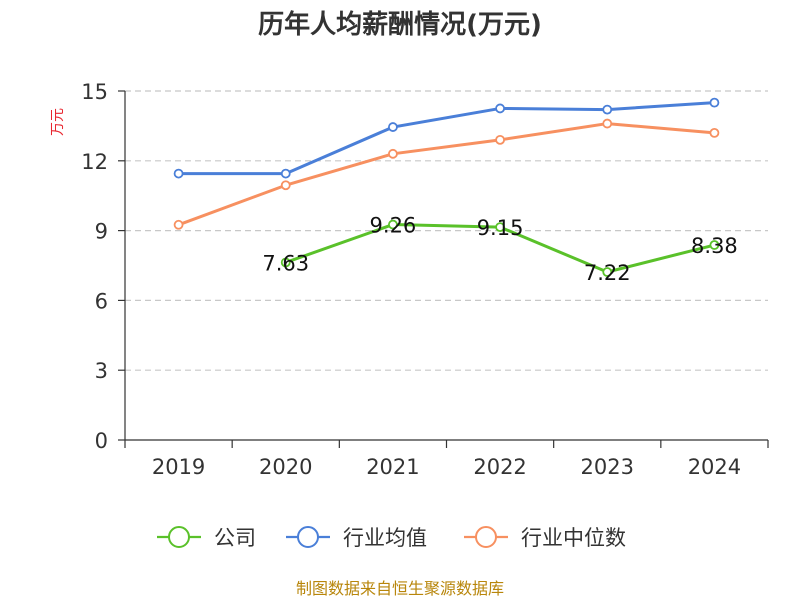  What do you see at coordinates (94, 162) in the screenshot?
I see `y-tick-label: 12` at bounding box center [94, 162].